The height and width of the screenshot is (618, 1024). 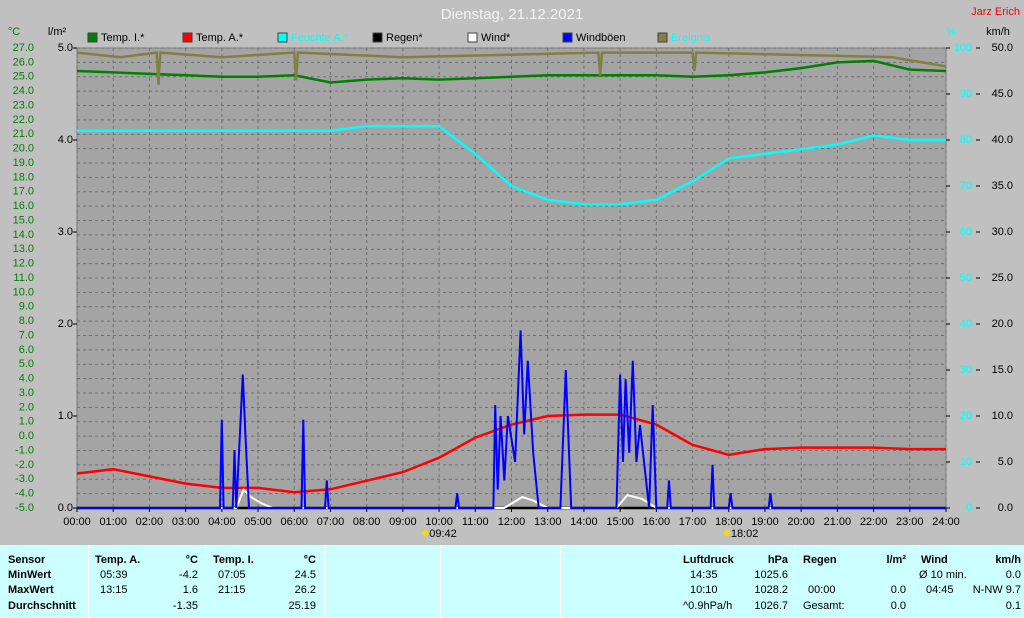 I want to click on time: 05:39, so click(x=114, y=575).